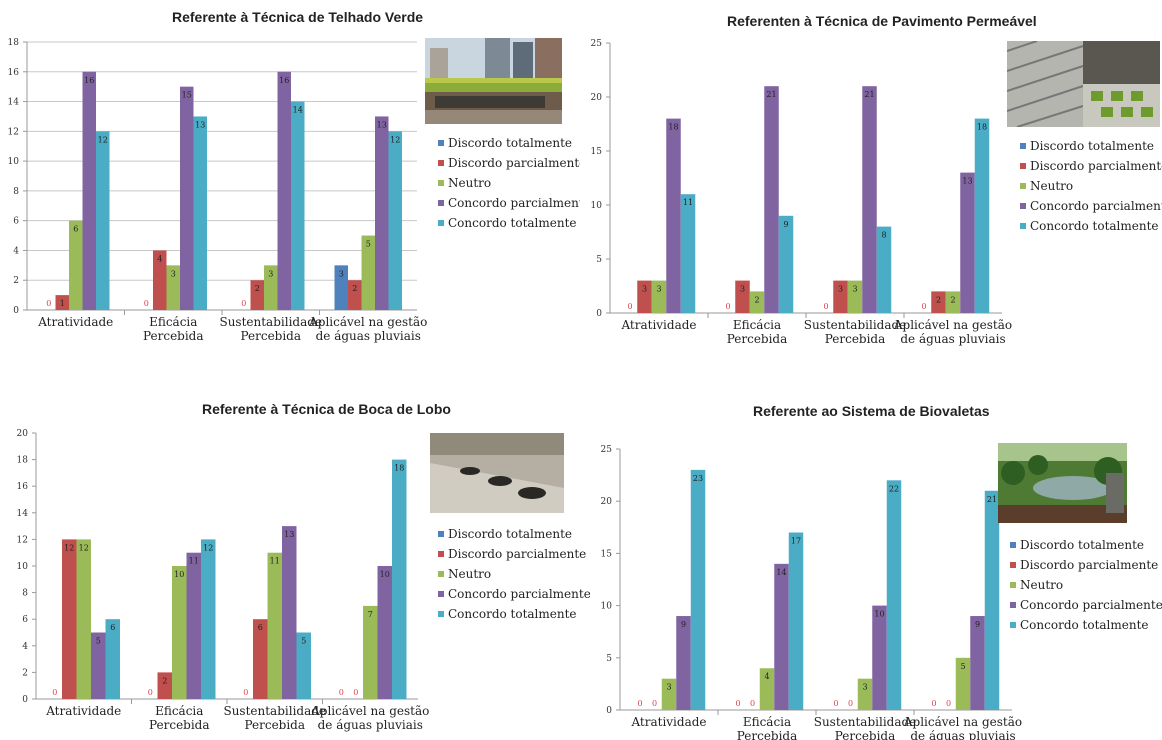 This screenshot has height=740, width=1162. I want to click on bar-value-label: 14, so click(298, 110).